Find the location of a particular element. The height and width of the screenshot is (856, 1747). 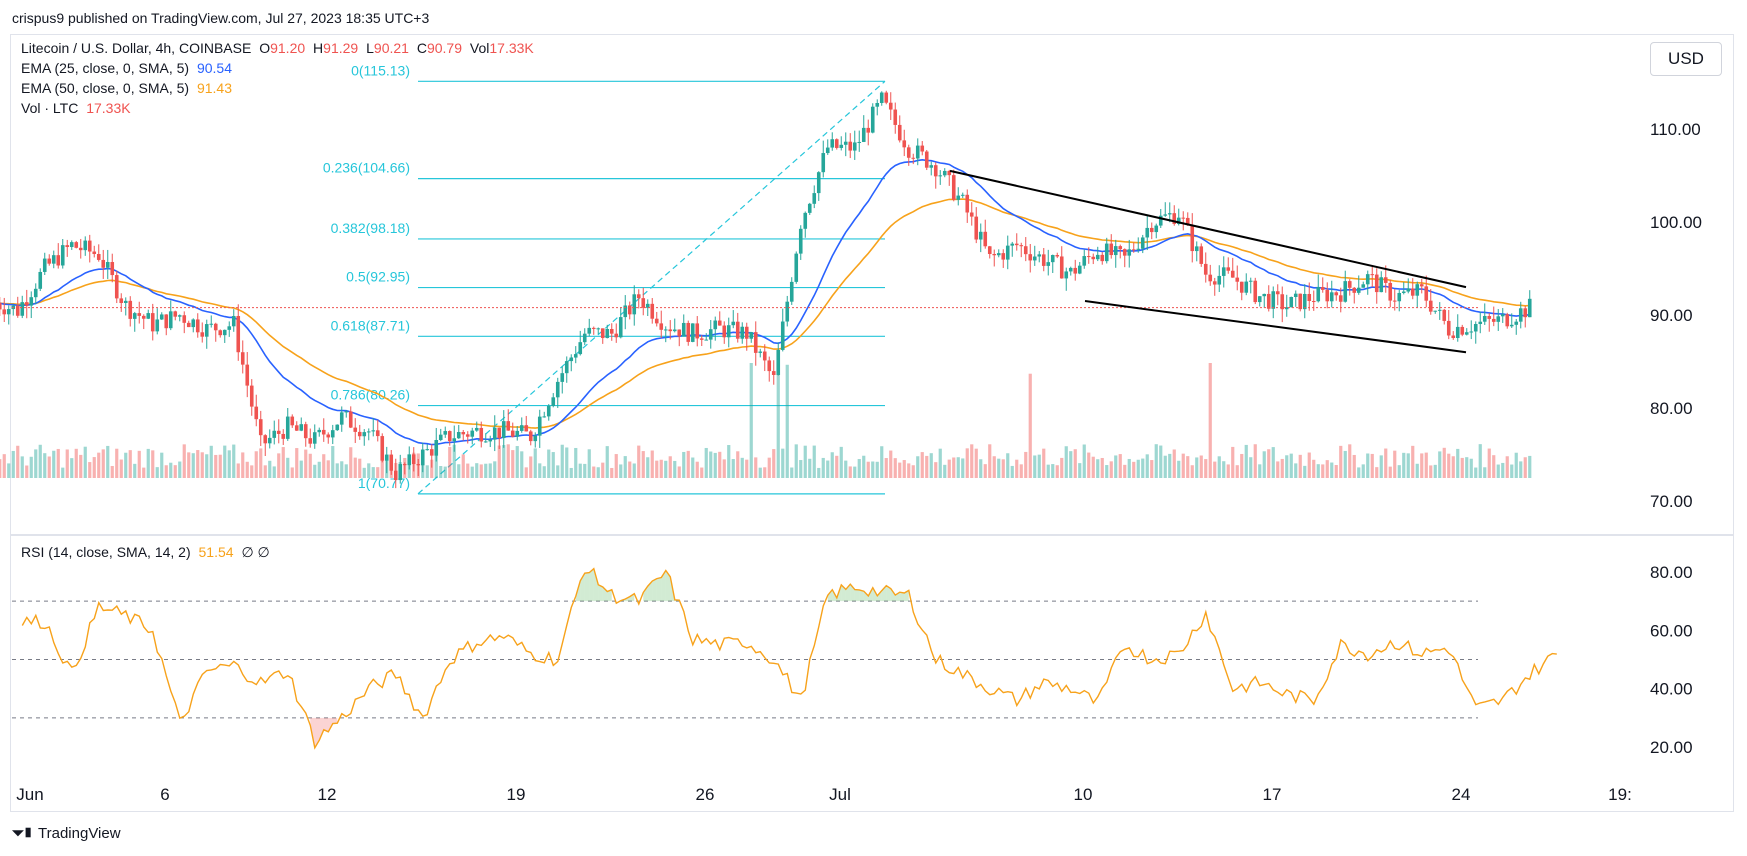

legend-volume-row: Vol · LTC 17.33K is located at coordinates (78, 108).